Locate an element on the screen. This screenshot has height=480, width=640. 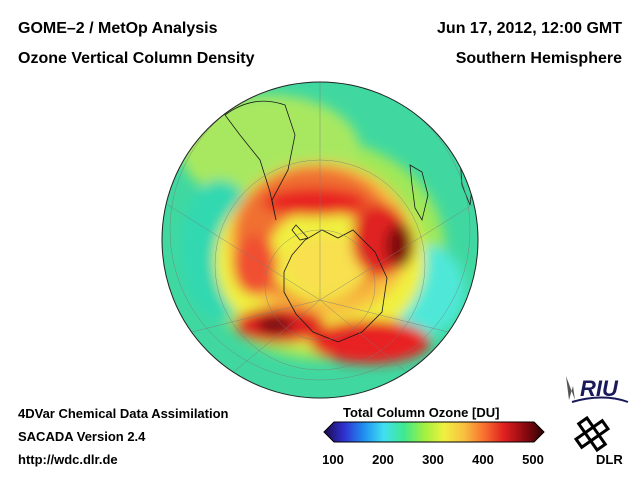
title-right-2: Southern Hemisphere is located at coordinates (538, 58).